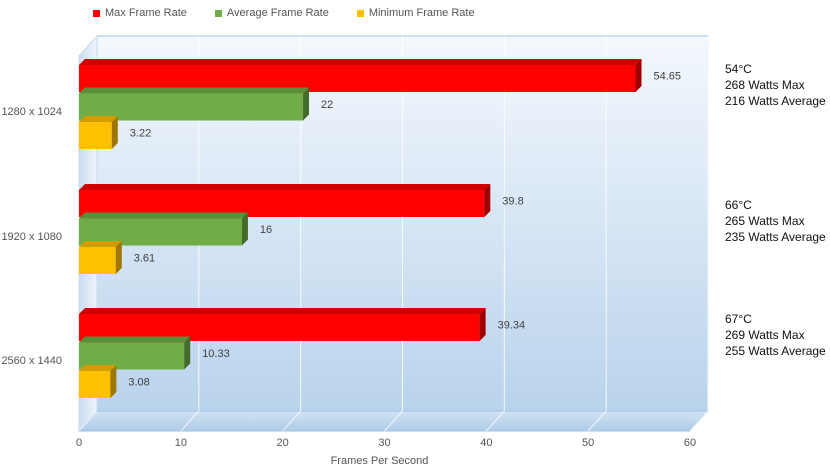 The image size is (830, 469). I want to click on data-label-minimum-frame-rate-2560-x-1440: 3.08, so click(138, 383).